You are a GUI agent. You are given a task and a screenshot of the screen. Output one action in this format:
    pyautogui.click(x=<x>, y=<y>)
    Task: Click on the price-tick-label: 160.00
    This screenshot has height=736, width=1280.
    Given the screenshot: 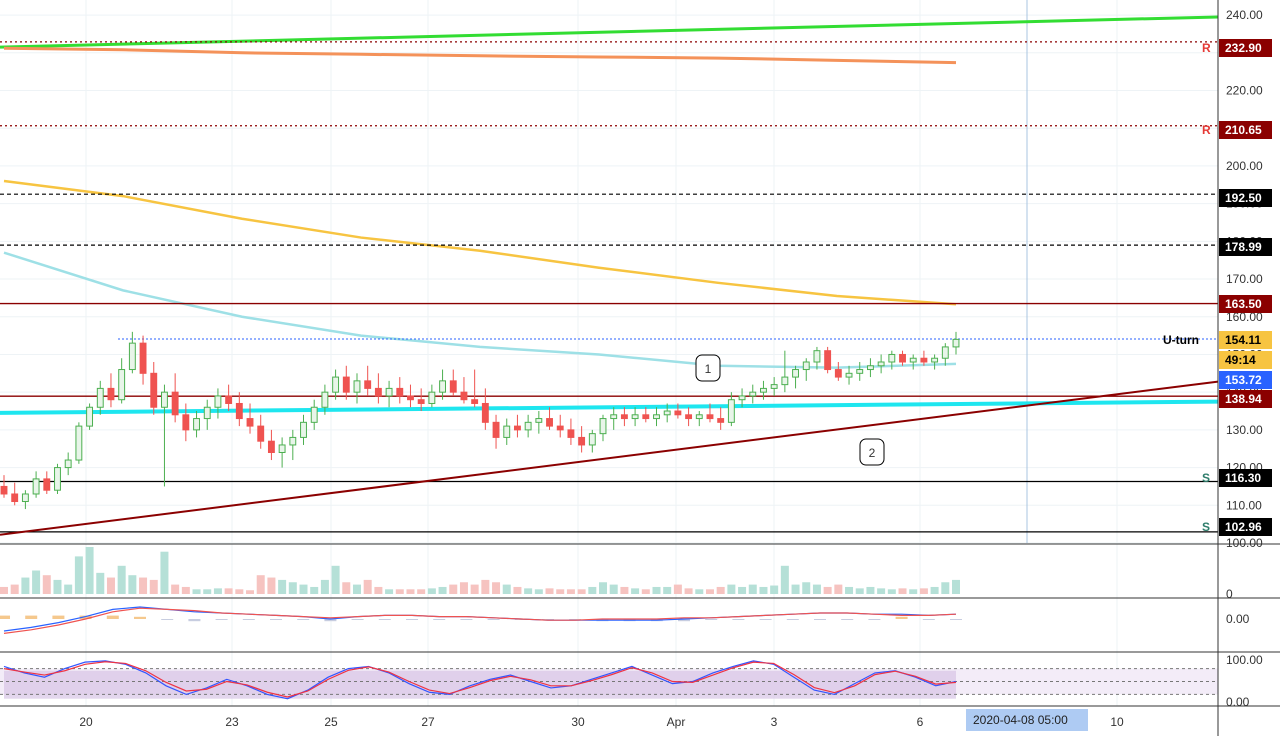 What is the action you would take?
    pyautogui.click(x=1244, y=317)
    